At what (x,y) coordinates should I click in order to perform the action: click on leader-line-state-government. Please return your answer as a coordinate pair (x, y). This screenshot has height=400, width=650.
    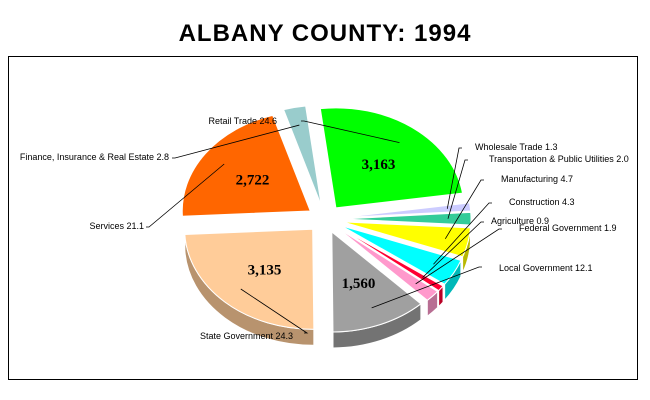
    Looking at the image, I should click on (274, 311).